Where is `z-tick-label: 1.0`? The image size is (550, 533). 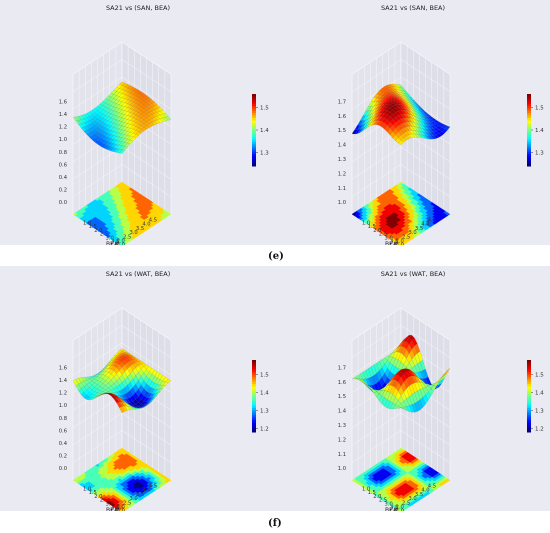 z-tick-label: 1.0 is located at coordinates (342, 203).